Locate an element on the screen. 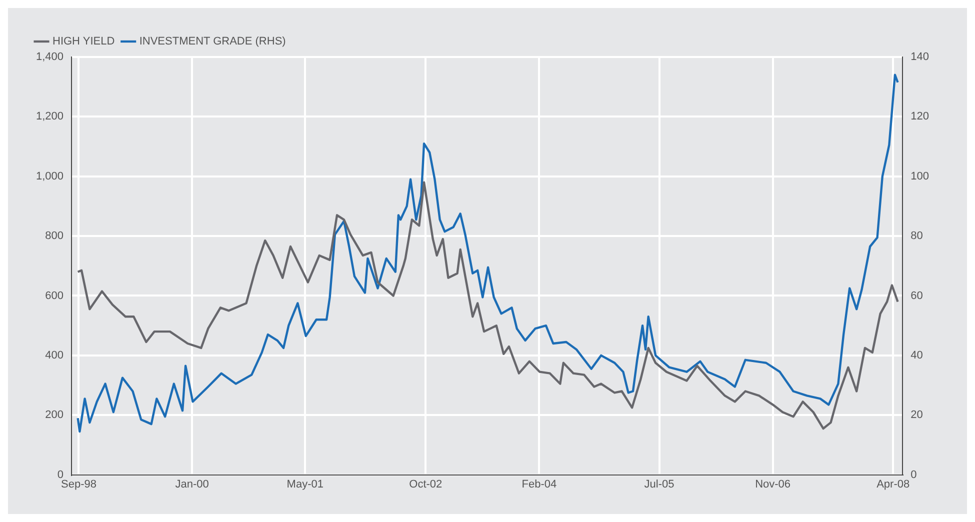  y-tick-label: 1,200 is located at coordinates (50, 116).